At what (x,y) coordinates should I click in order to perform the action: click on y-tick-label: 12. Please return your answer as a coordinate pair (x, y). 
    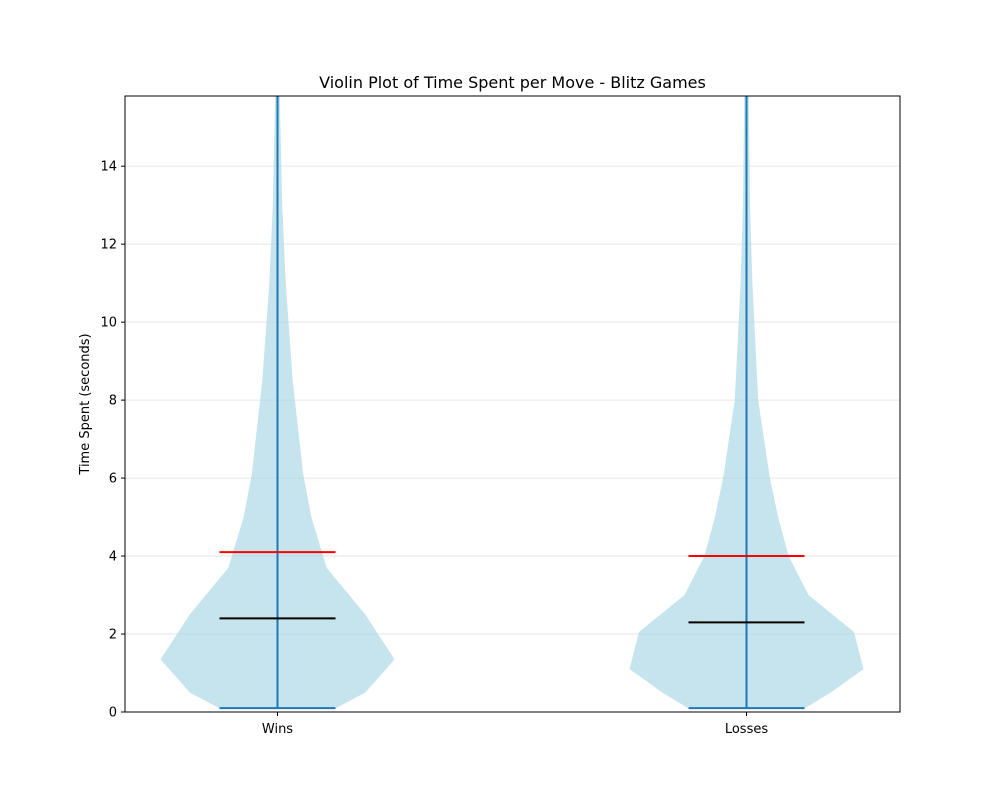
    Looking at the image, I should click on (108, 245).